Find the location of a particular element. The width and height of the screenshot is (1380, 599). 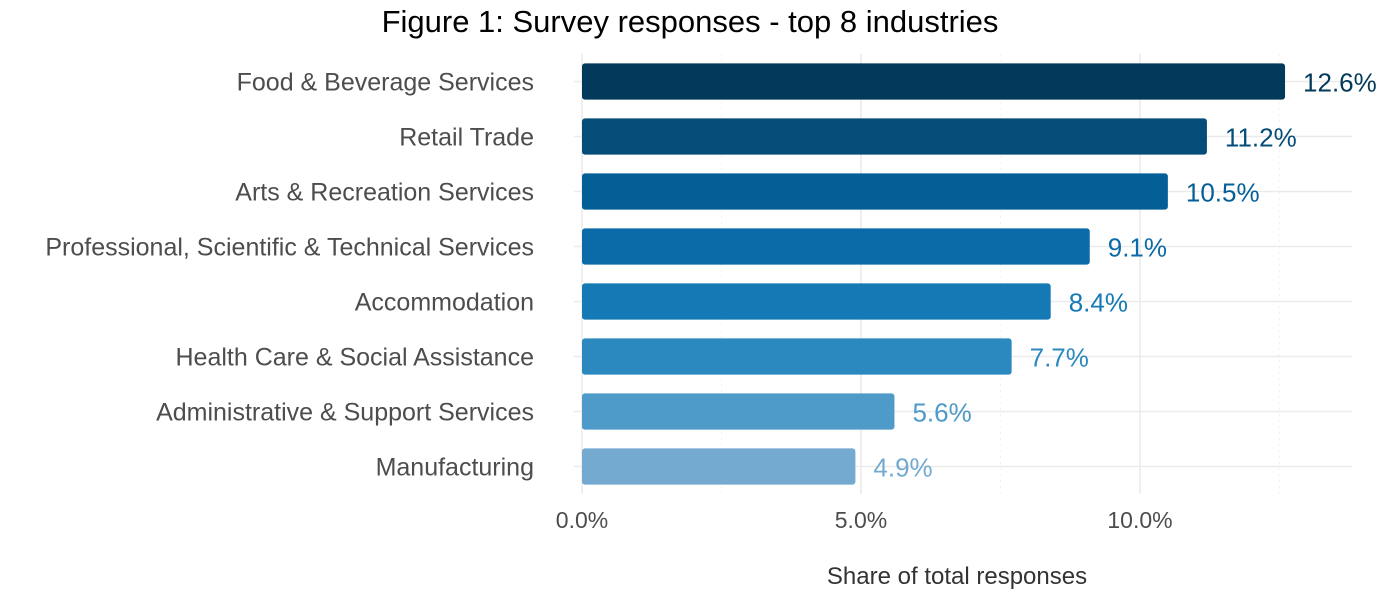

category-label-health-care-and-social-assistance: Health Care & Social Assistance is located at coordinates (354, 358).